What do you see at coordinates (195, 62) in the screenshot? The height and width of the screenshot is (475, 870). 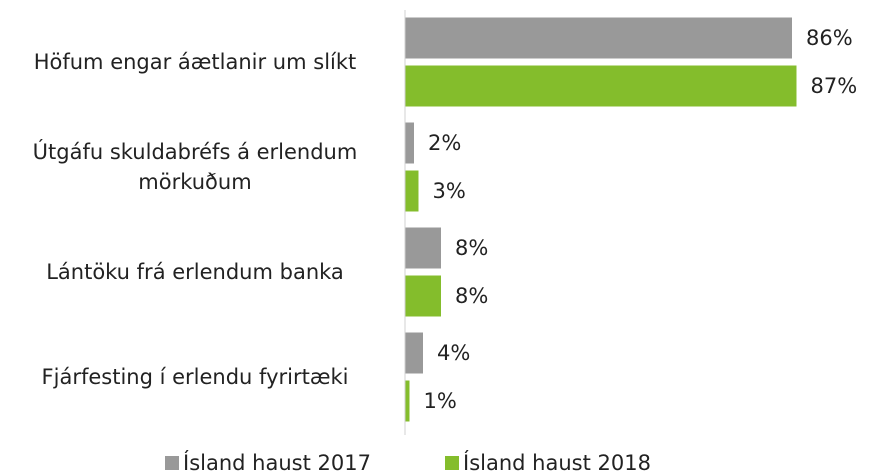 I see `category-label: Höfum engar áætlanir um slíkt` at bounding box center [195, 62].